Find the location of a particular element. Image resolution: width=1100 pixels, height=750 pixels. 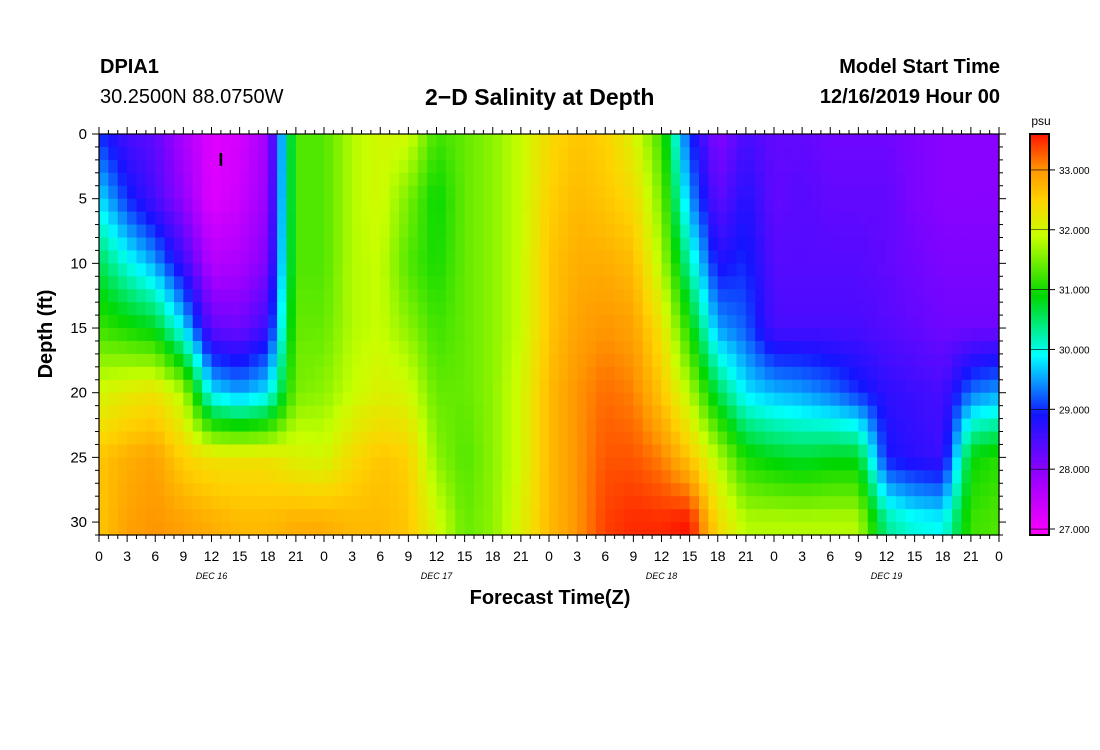

x-tick-label: 9 is located at coordinates (858, 556).